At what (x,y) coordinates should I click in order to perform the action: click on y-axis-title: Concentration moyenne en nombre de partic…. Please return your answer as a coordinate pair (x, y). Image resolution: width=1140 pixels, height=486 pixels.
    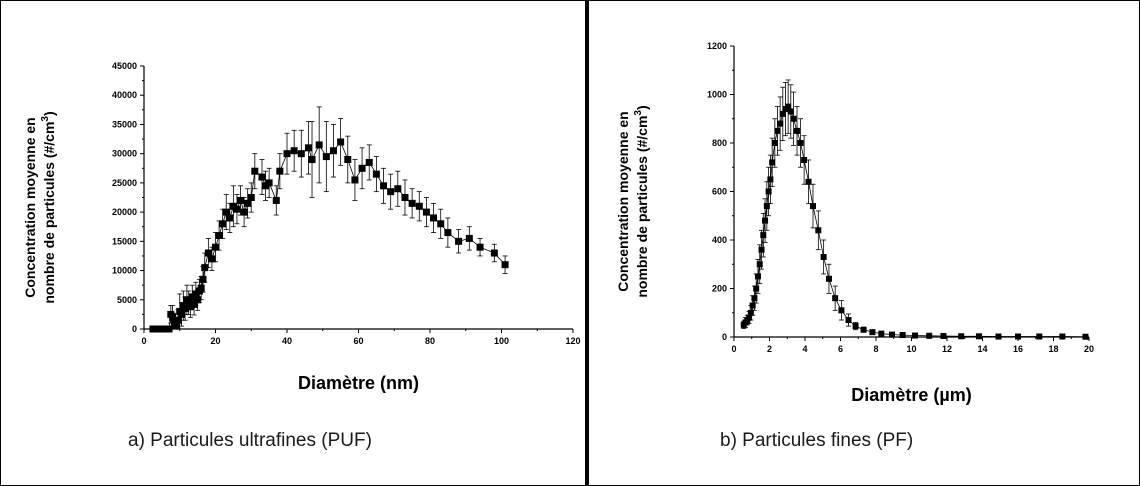
    Looking at the image, I should click on (632, 201).